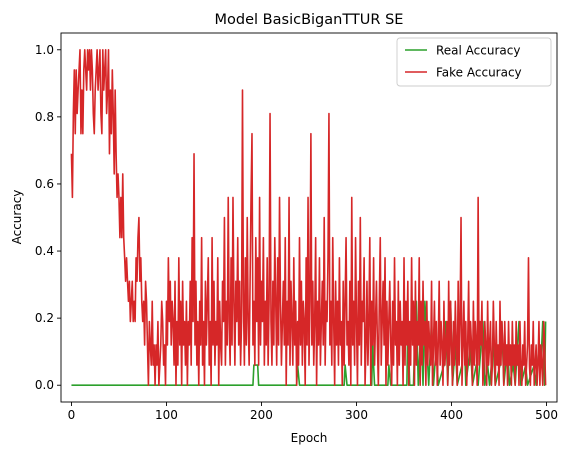 The image size is (567, 459). I want to click on x-axis-label: Epoch, so click(309, 438).